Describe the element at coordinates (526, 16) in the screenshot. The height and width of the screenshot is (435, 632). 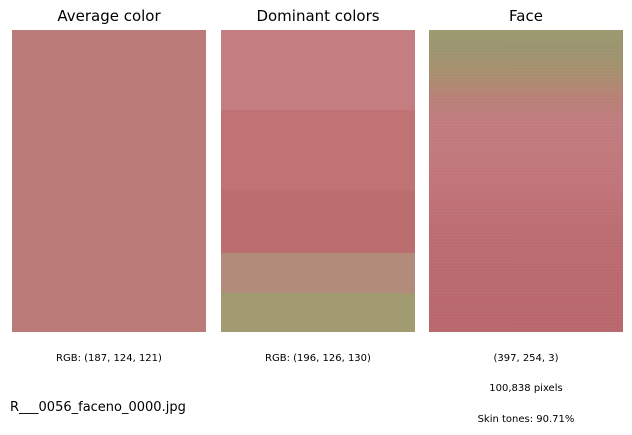
I see `face-title: Face` at that location.